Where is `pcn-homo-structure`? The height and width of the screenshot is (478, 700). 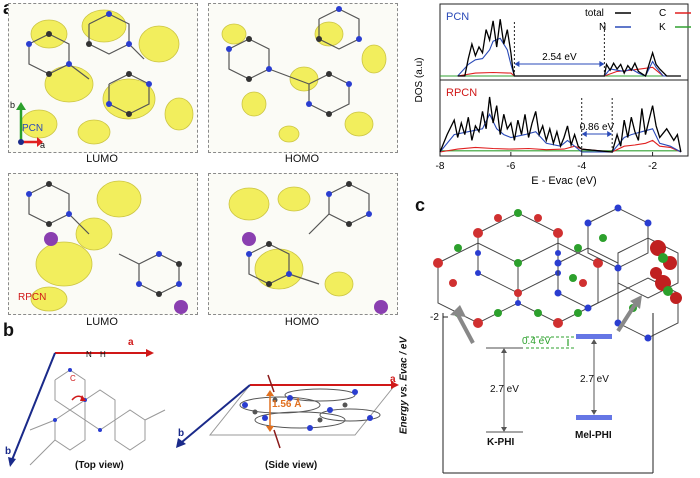 pcn-homo-structure is located at coordinates (303, 78).